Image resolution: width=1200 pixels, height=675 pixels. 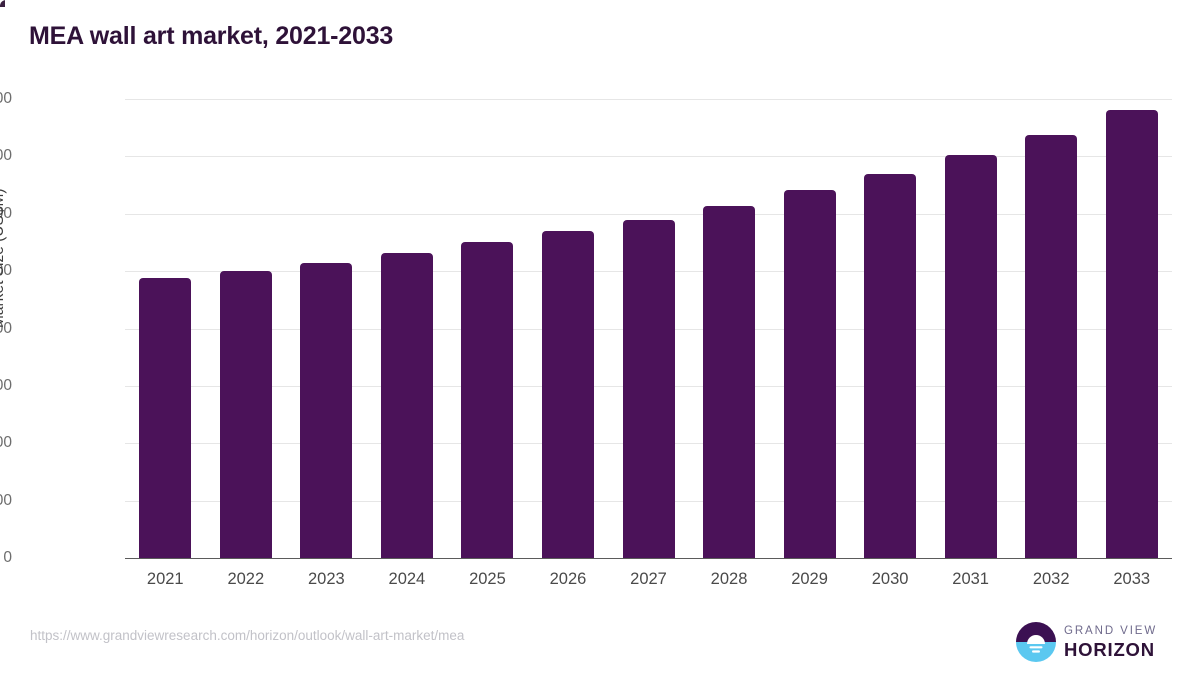 What do you see at coordinates (648, 388) in the screenshot?
I see `bar-2027` at bounding box center [648, 388].